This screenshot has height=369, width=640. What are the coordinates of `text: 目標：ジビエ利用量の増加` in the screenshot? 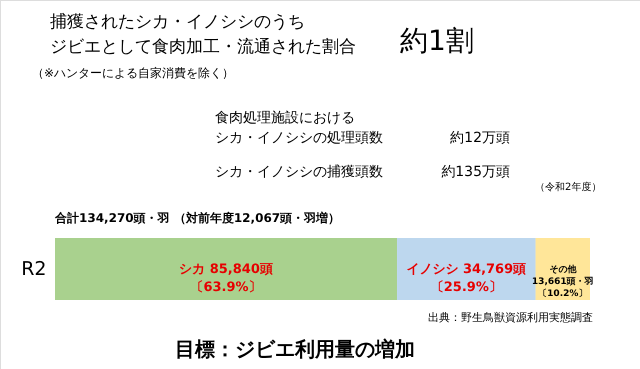 It's located at (295, 349).